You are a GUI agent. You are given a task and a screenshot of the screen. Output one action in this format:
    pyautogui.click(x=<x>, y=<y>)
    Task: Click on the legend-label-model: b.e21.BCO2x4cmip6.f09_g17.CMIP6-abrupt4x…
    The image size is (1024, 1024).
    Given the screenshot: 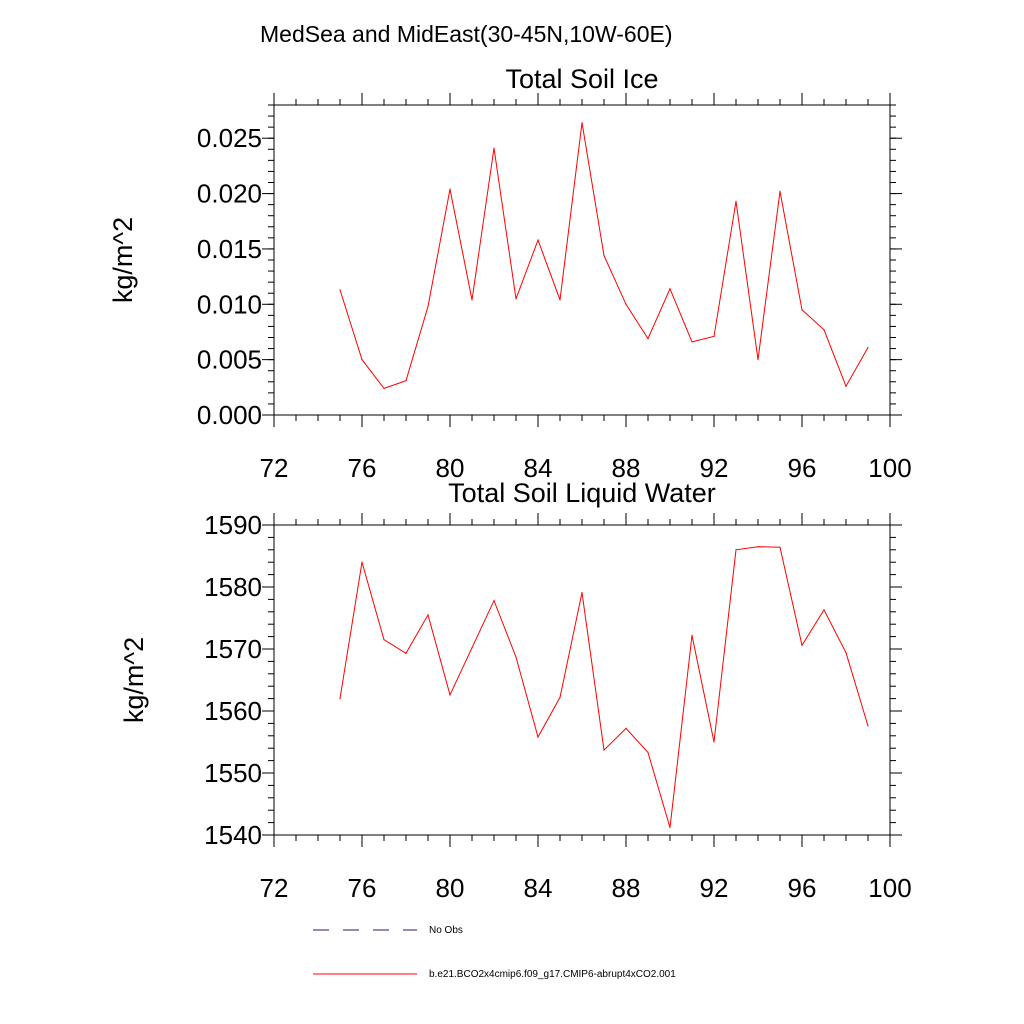 What is the action you would take?
    pyautogui.click(x=552, y=974)
    